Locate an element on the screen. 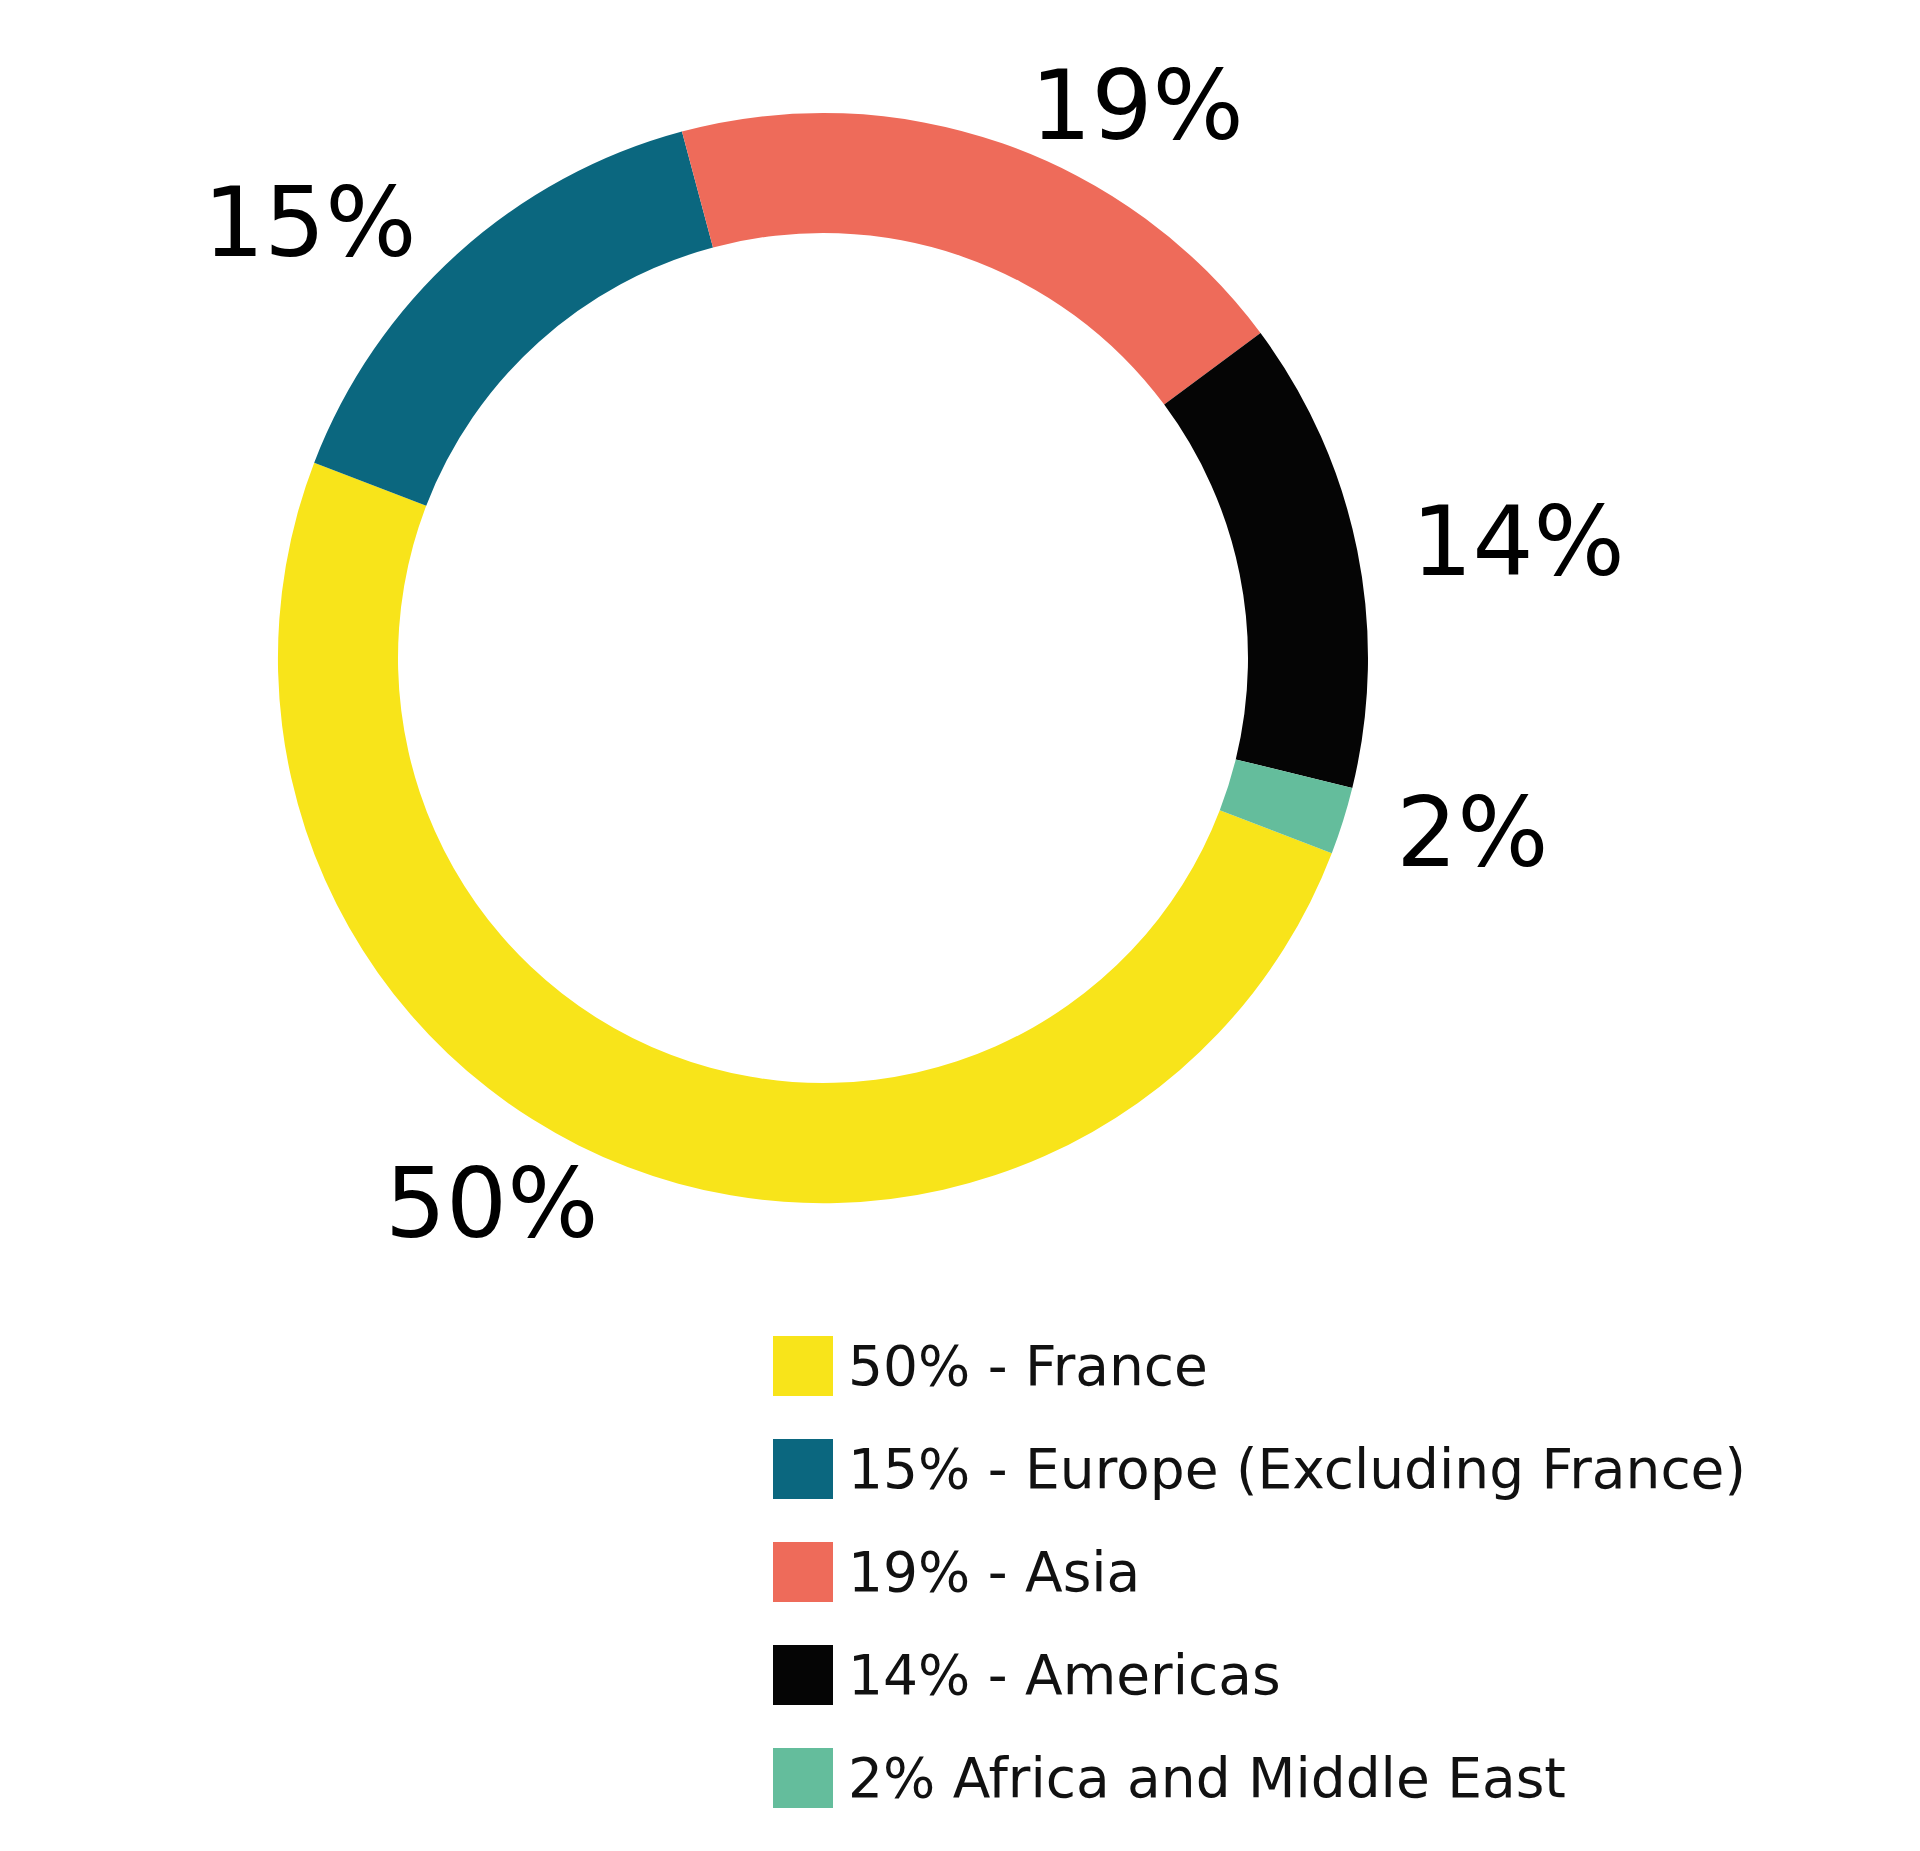 This screenshot has height=1851, width=1920. legend-label: 19% - Asia is located at coordinates (994, 1572).